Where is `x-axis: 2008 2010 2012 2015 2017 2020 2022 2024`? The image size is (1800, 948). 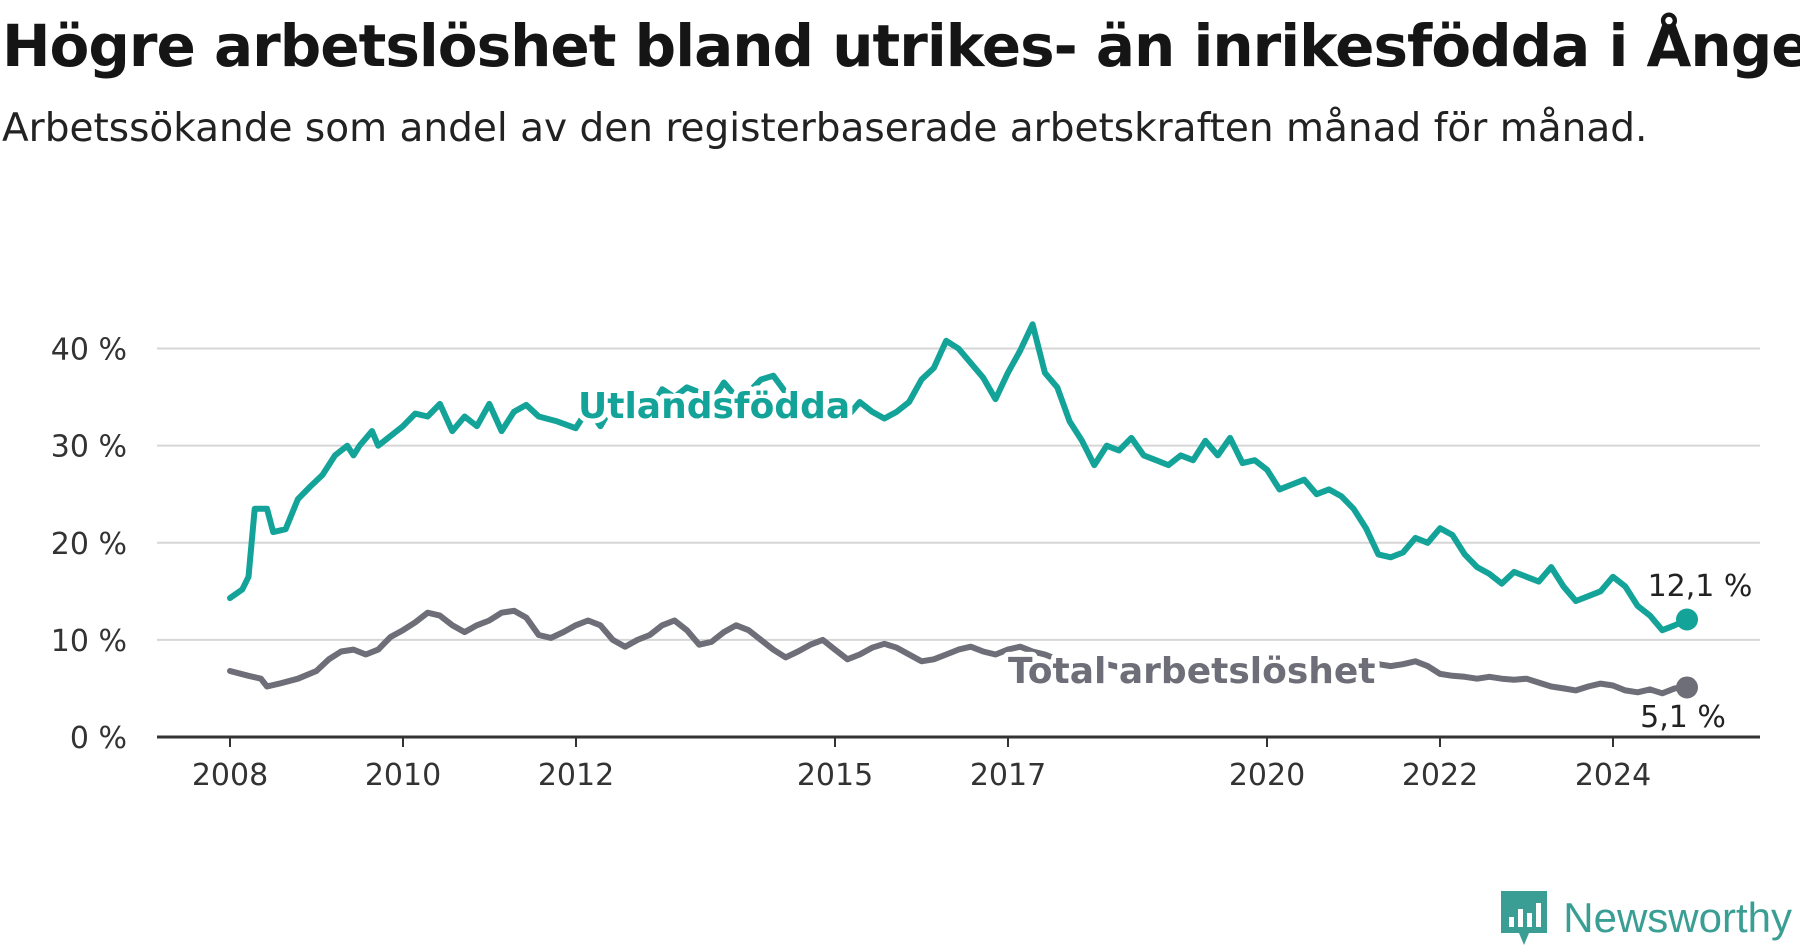
x-axis: 2008 2010 2012 2015 2017 2020 2022 2024 is located at coordinates (958, 764).